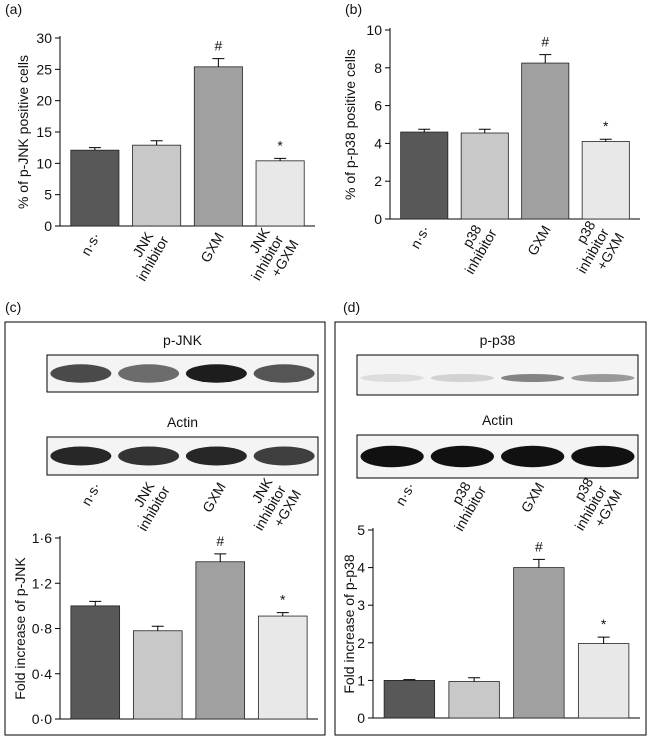  What do you see at coordinates (374, 30) in the screenshot?
I see `y-tick-label: 10` at bounding box center [374, 30].